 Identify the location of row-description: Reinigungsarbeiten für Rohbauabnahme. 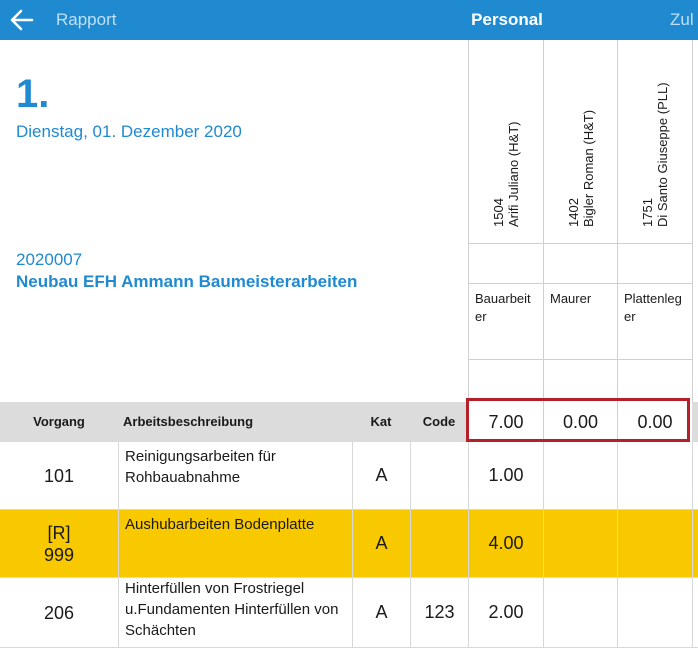
(235, 475).